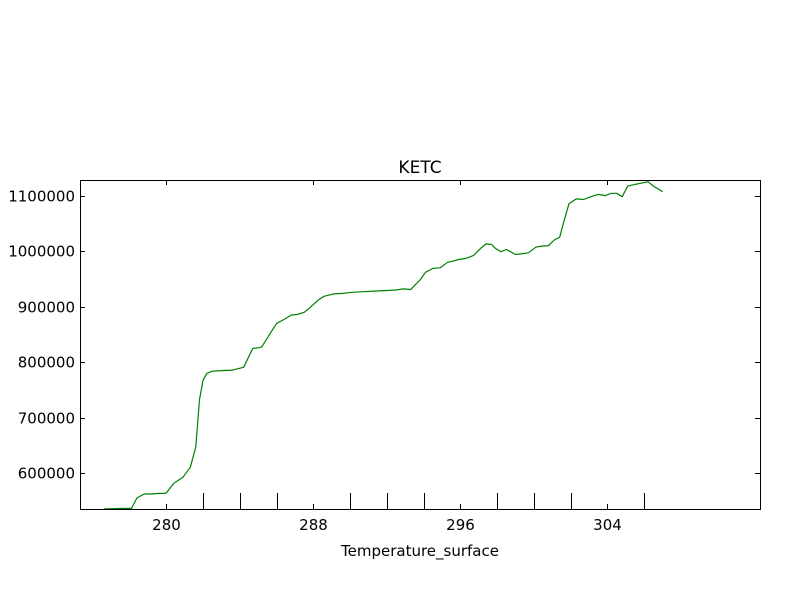 The width and height of the screenshot is (800, 600). What do you see at coordinates (46, 363) in the screenshot?
I see `y-tick-label: 800000` at bounding box center [46, 363].